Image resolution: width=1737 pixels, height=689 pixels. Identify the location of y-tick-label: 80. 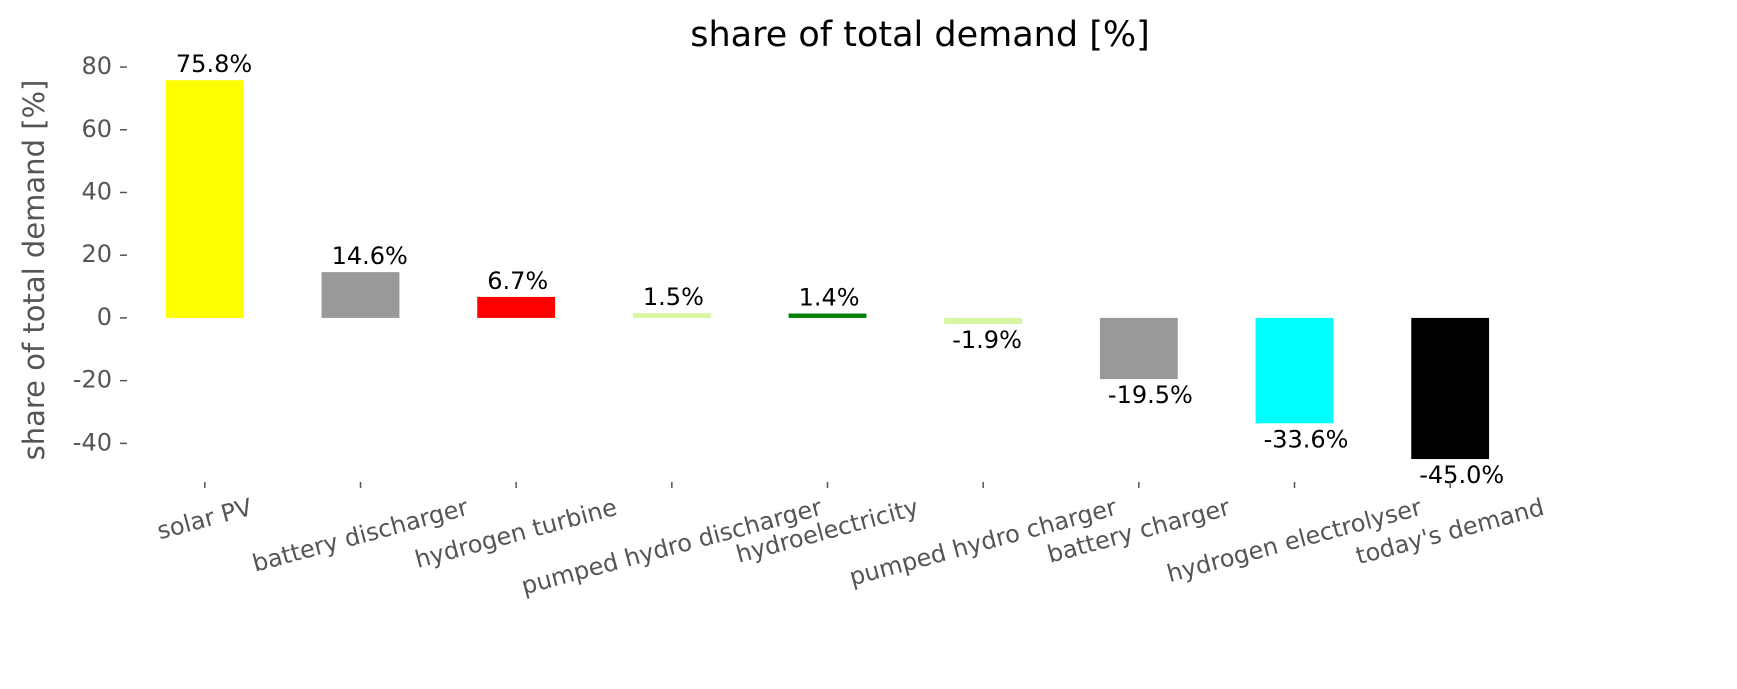
(96, 66).